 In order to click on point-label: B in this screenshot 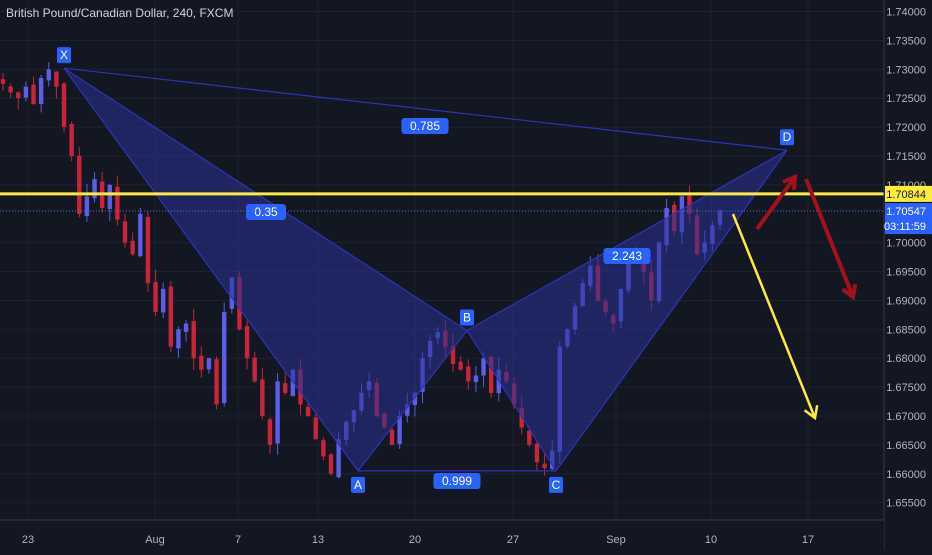, I will do `click(467, 317)`.